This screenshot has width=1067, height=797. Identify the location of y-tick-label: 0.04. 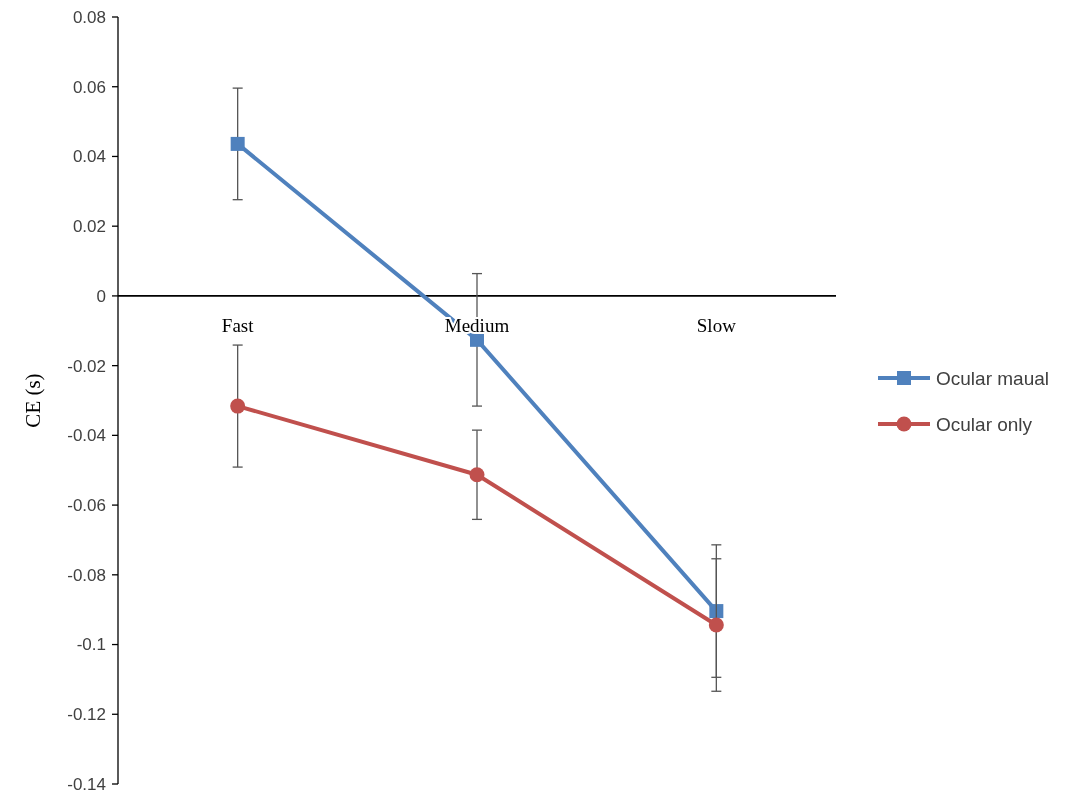
(89, 157).